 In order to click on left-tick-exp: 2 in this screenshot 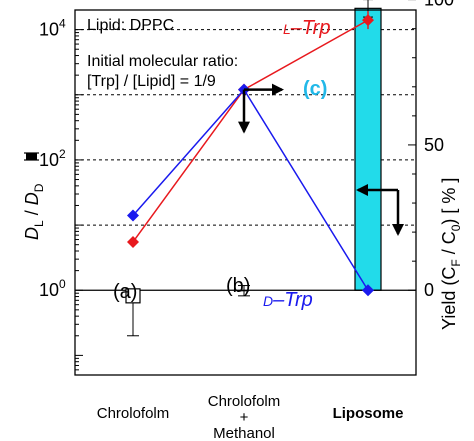, I will do `click(62, 154)`.